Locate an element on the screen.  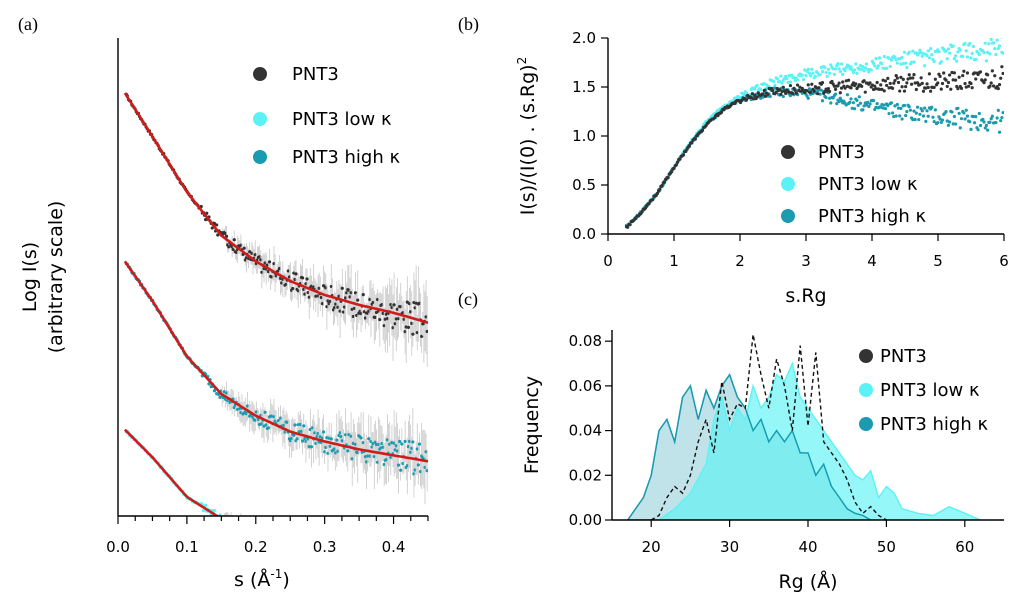
y-tick-label: 1.0 is located at coordinates (584, 136).